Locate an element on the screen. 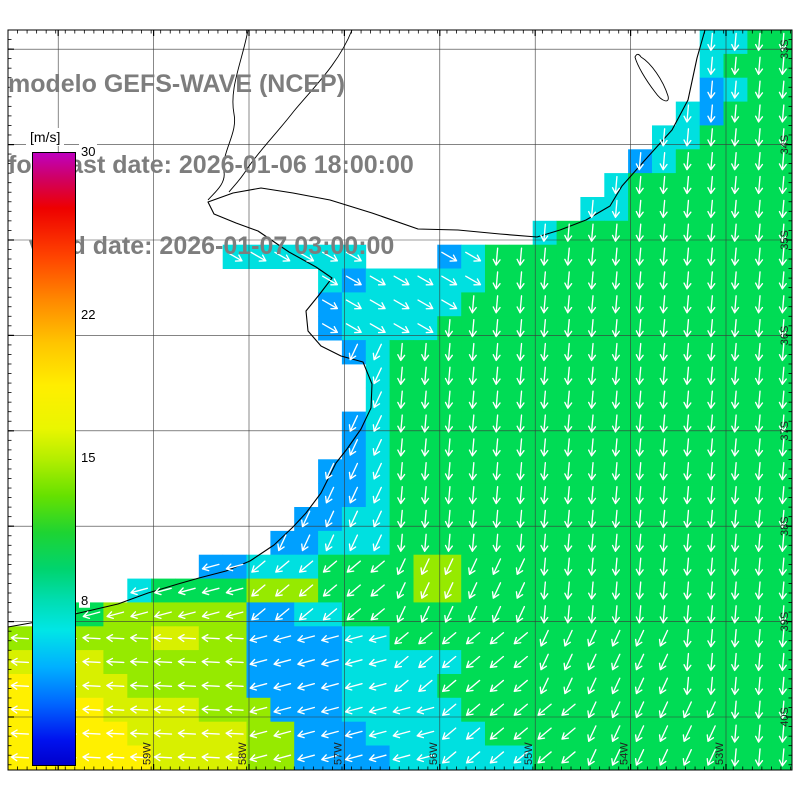 This screenshot has width=800, height=800. model-title: modelo GEFS-WAVE (NCEP) is located at coordinates (177, 84).